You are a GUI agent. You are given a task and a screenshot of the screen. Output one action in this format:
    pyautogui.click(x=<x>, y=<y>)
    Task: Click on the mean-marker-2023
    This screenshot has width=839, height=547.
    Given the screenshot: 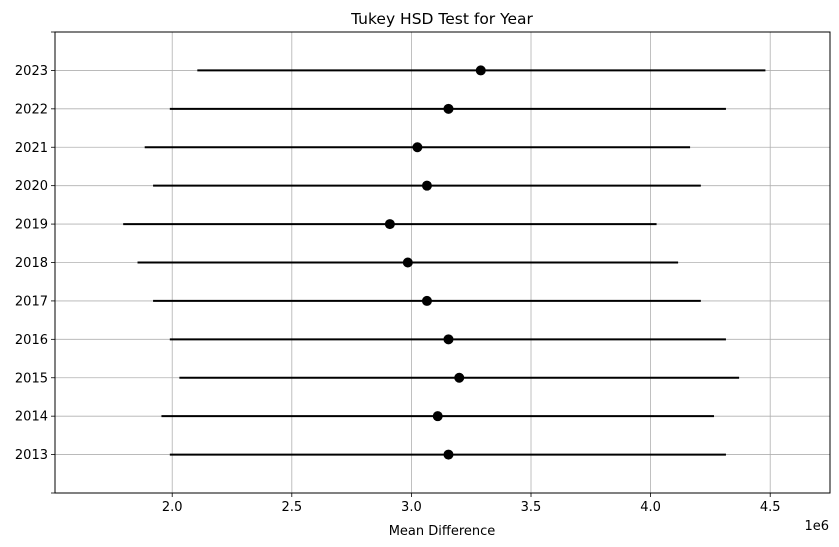 What is the action you would take?
    pyautogui.click(x=480, y=70)
    